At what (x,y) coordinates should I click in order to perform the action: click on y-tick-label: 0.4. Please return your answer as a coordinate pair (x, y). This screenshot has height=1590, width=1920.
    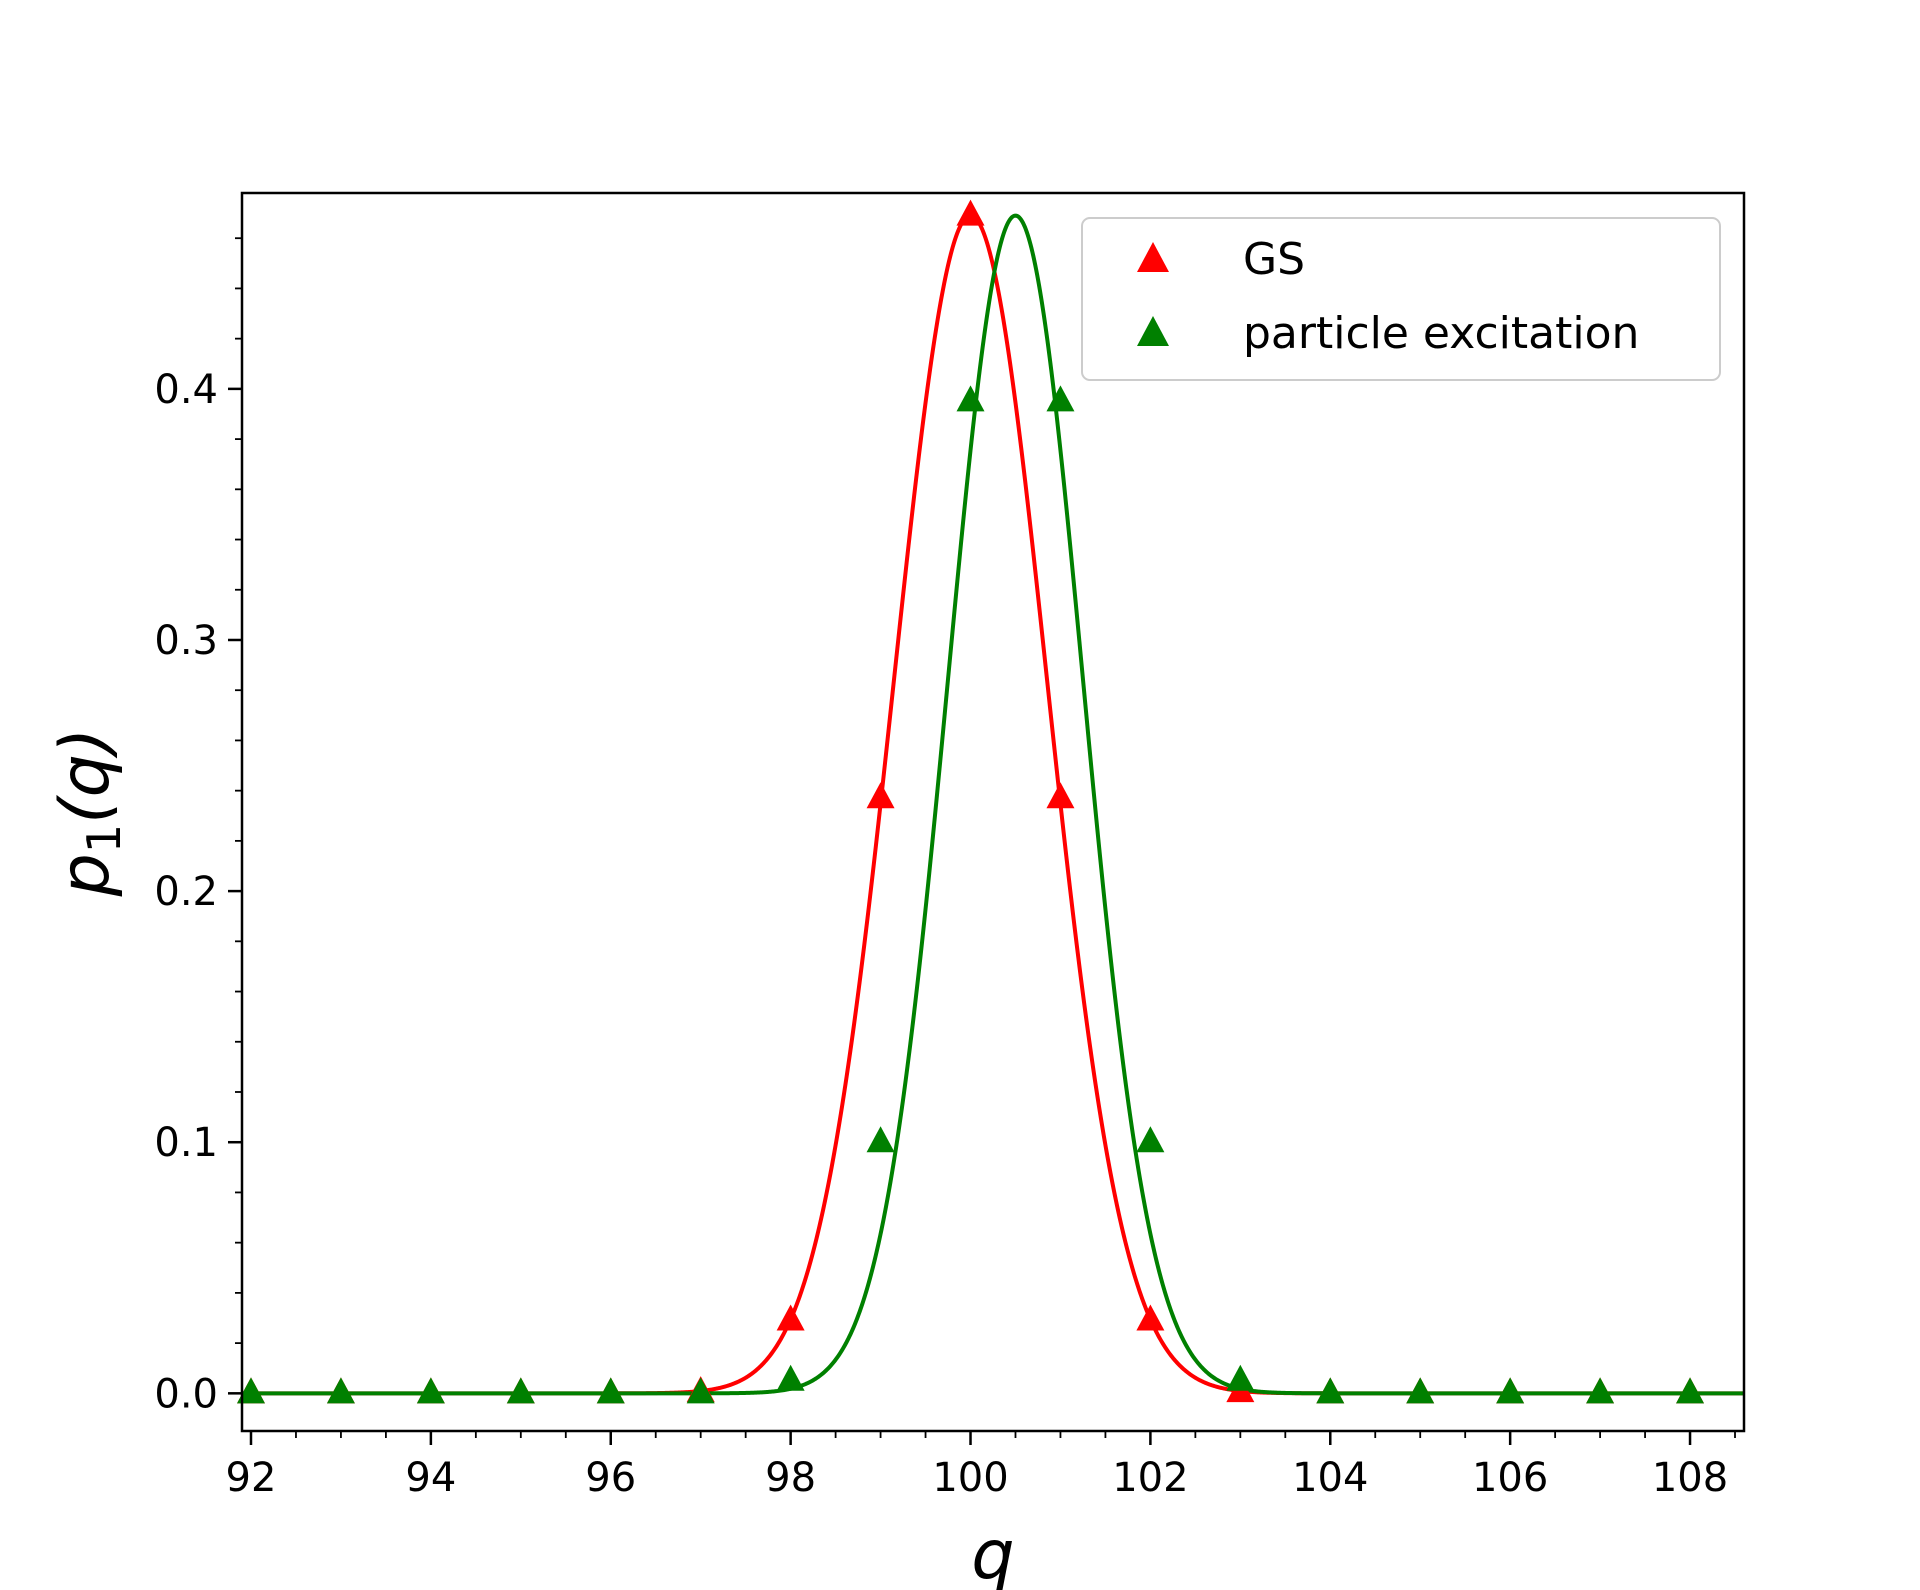
    Looking at the image, I should click on (186, 390).